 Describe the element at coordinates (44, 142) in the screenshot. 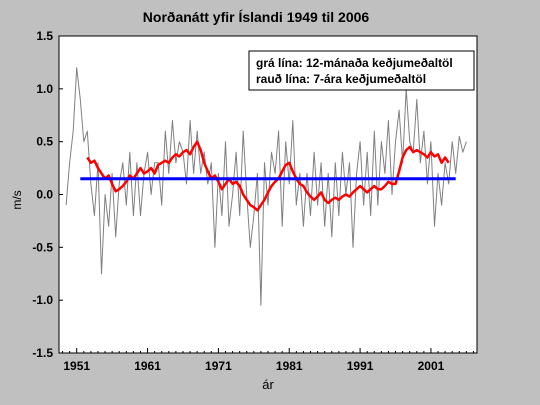

I see `y-tick-label: 0.5` at that location.